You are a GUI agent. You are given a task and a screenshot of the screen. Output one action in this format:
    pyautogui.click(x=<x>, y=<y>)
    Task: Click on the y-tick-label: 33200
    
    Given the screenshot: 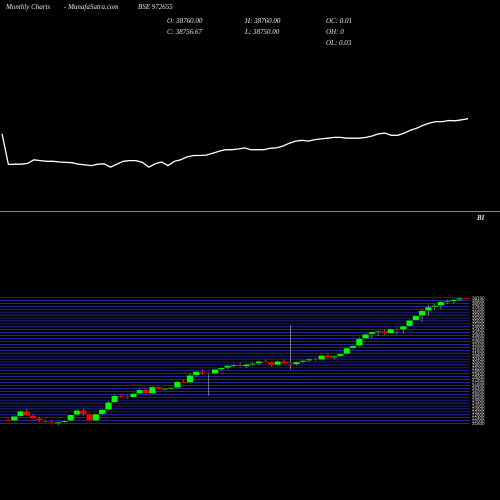 What is the action you would take?
    pyautogui.click(x=478, y=338)
    